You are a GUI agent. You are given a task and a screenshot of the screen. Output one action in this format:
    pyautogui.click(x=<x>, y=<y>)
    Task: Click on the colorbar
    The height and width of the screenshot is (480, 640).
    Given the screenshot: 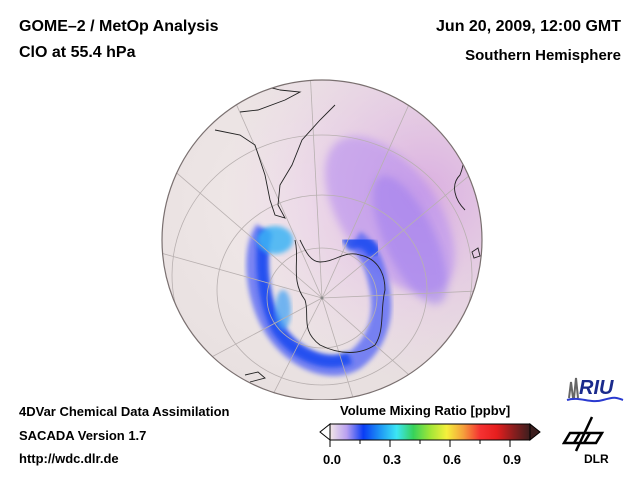 What is the action you would take?
    pyautogui.click(x=430, y=434)
    